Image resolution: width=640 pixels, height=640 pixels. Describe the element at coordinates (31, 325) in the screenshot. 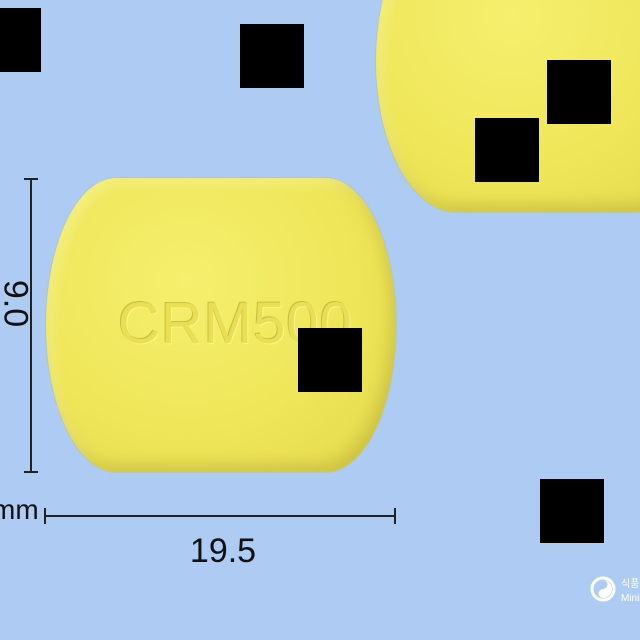

I see `height-dimension-line` at that location.